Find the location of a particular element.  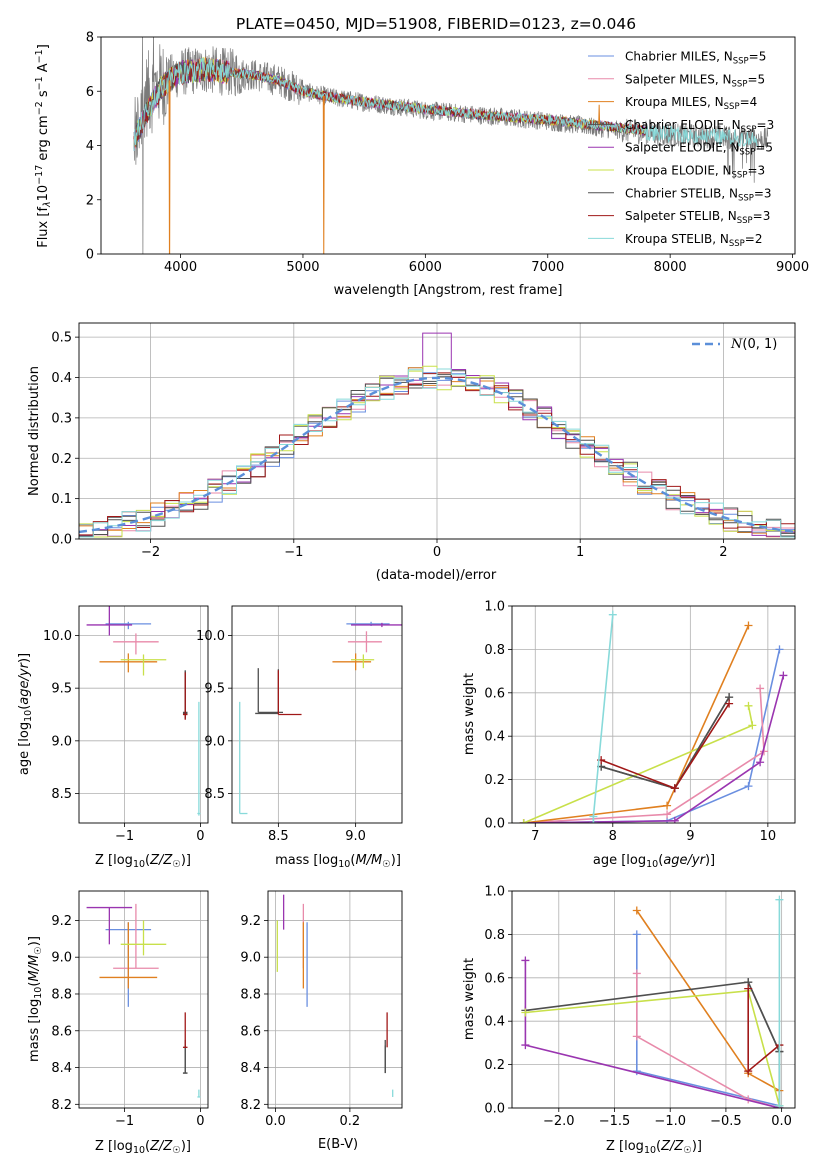

x-tick-label: 4000 is located at coordinates (180, 267).